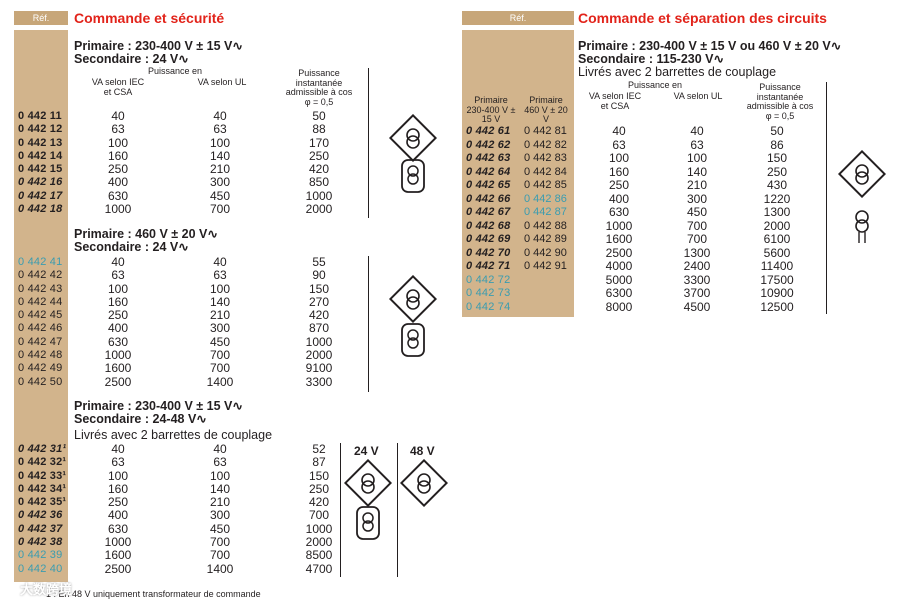 This screenshot has height=603, width=900. Describe the element at coordinates (488, 239) in the screenshot. I see `ref-cell-230-400: 0 442 69` at that location.